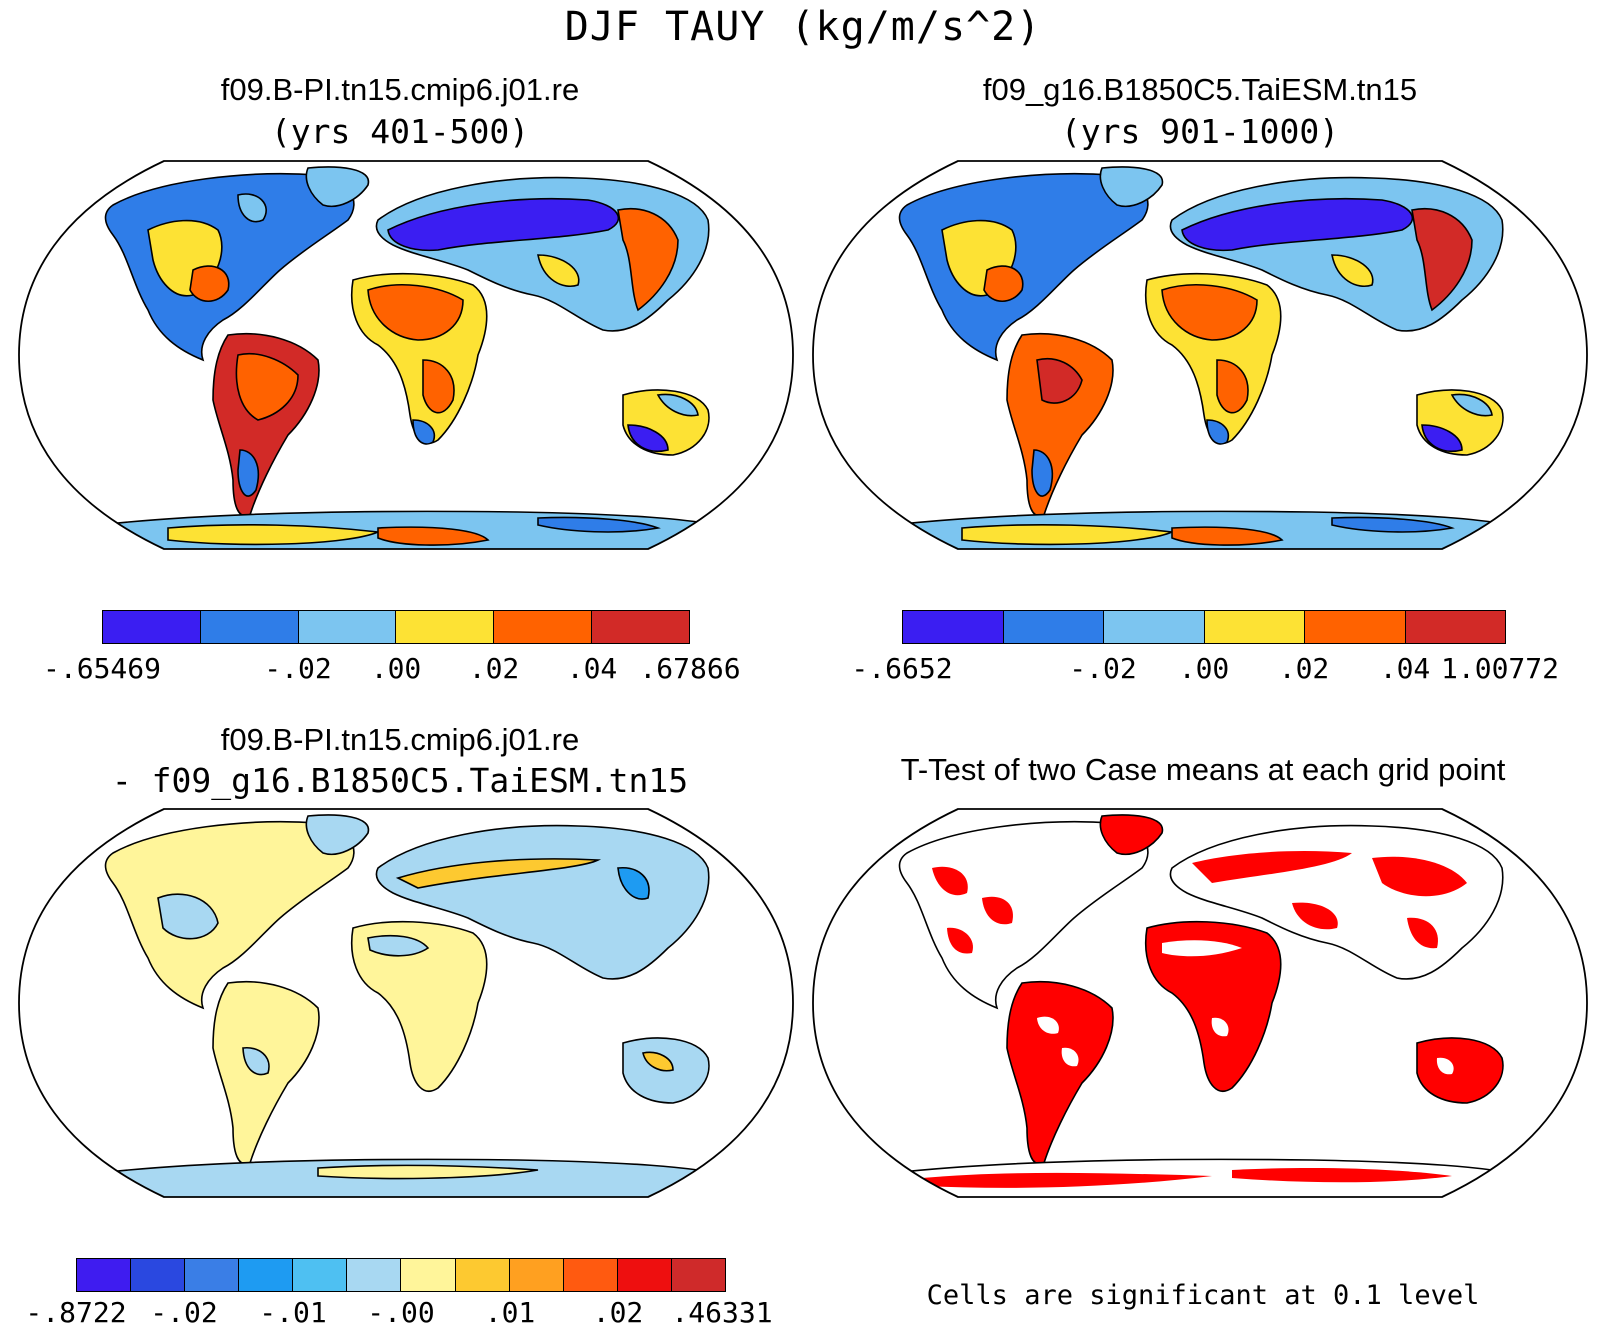 This screenshot has height=1329, width=1606. What do you see at coordinates (184, 1312) in the screenshot?
I see `colorbar-diff-label-2: -.02` at bounding box center [184, 1312].